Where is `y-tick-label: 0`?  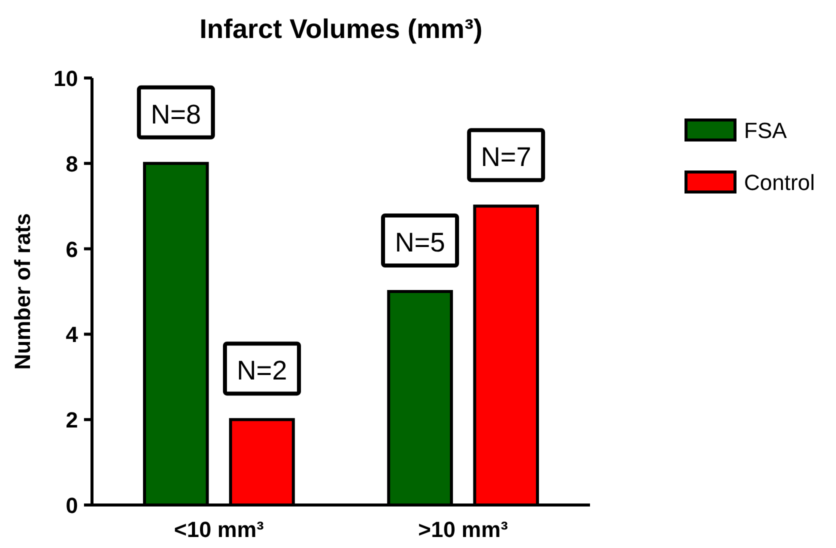
y-tick-label: 0 is located at coordinates (72, 505).